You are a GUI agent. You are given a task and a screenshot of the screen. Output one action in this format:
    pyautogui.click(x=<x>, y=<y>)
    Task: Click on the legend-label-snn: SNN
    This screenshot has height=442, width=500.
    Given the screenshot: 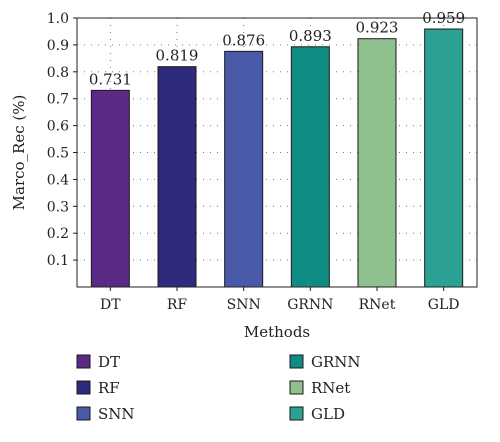 What is the action you would take?
    pyautogui.click(x=116, y=414)
    